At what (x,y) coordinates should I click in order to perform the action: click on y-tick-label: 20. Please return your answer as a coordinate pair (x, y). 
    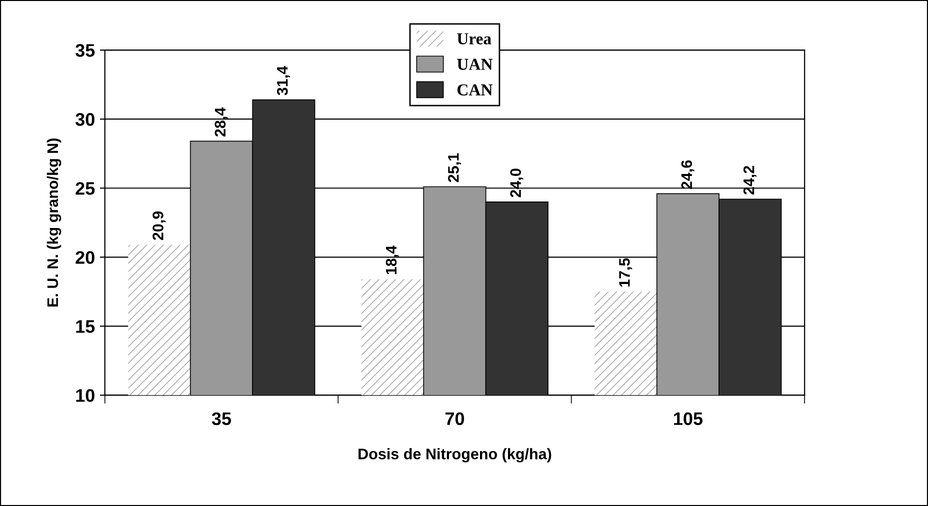
    Looking at the image, I should click on (85, 257).